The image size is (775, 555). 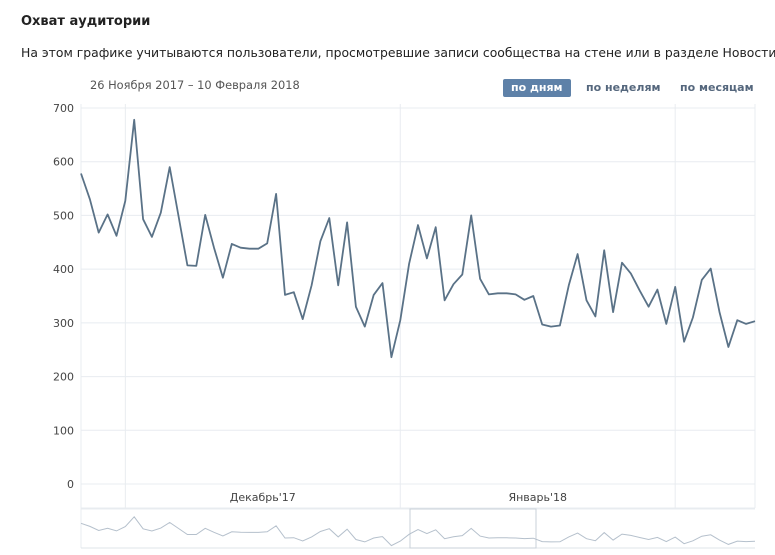 What do you see at coordinates (63, 323) in the screenshot?
I see `y-tick-label: 300` at bounding box center [63, 323].